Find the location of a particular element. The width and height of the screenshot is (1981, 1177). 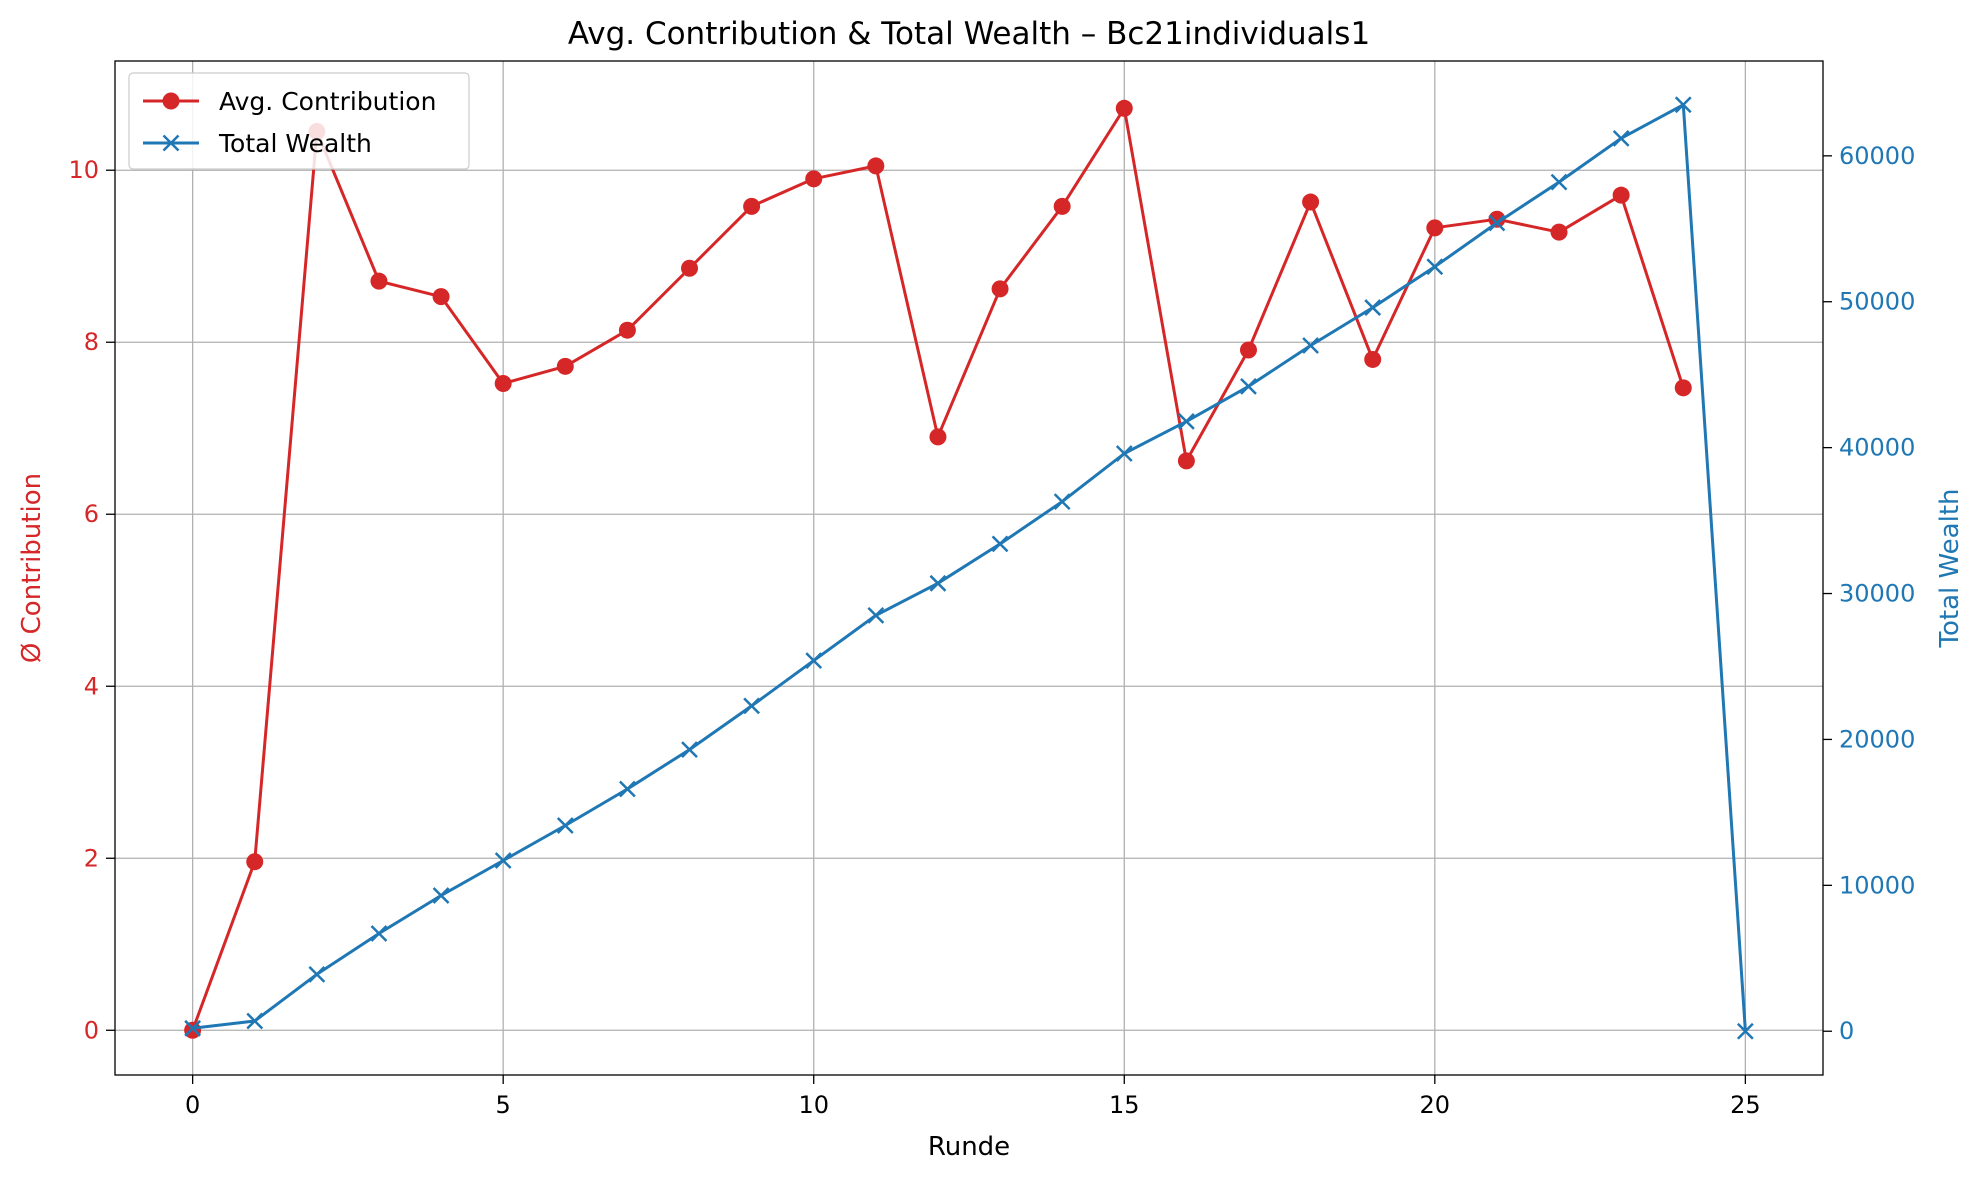

right-y-tick-label: 60000 is located at coordinates (1877, 156).